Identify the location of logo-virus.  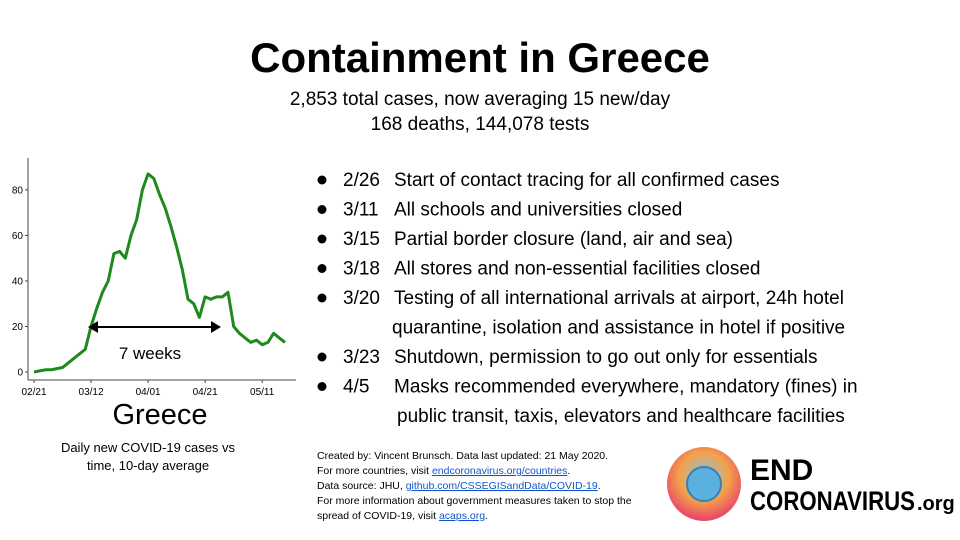
(704, 484).